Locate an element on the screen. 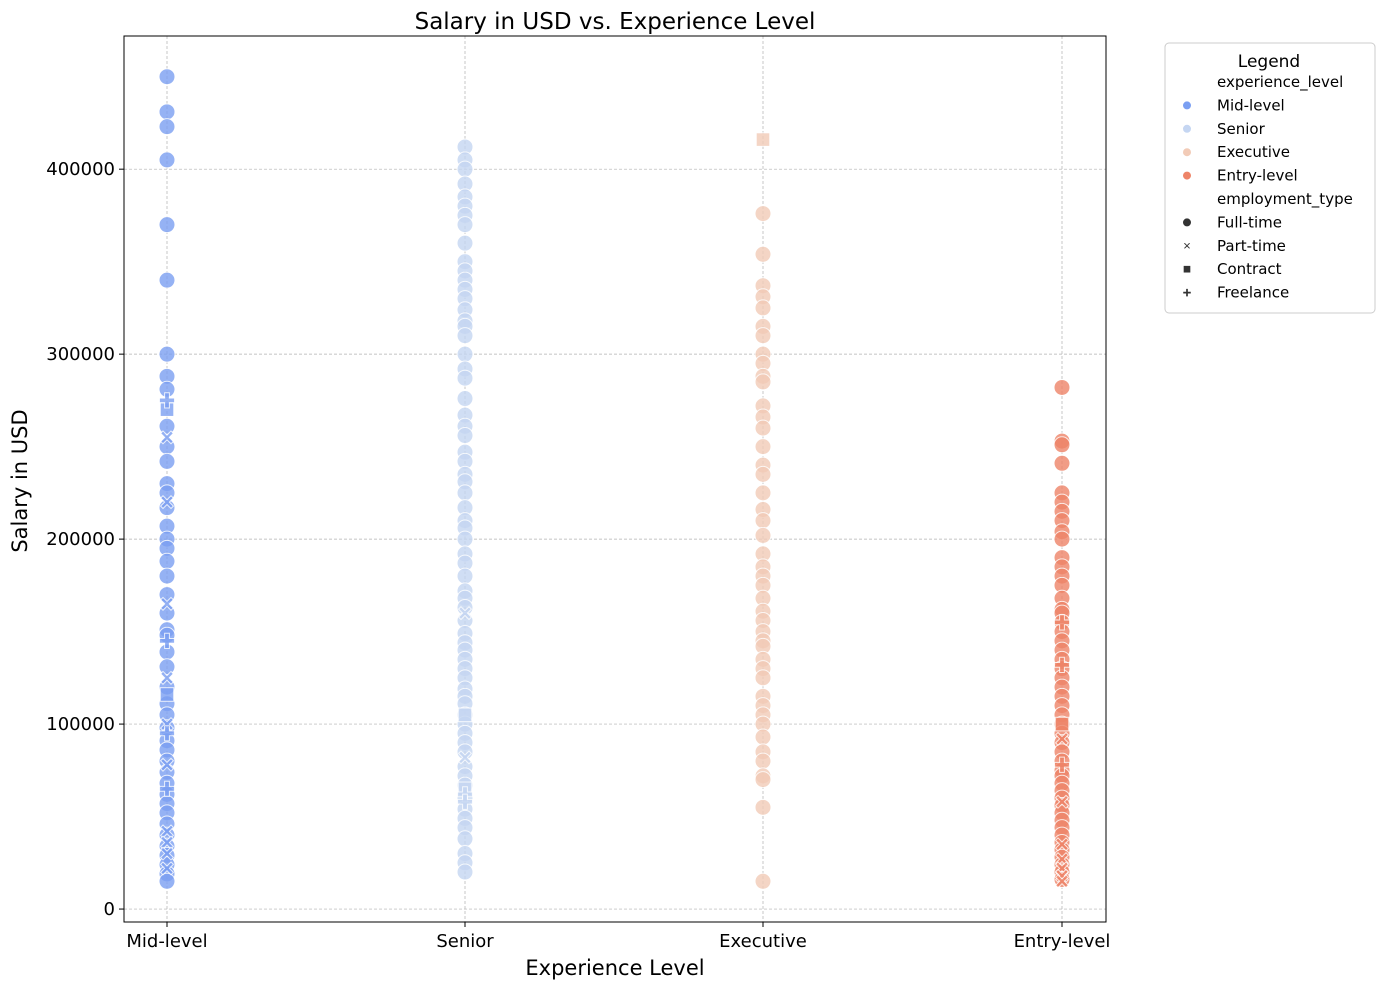 This screenshot has width=1384, height=989. legend-title: Legend is located at coordinates (1269, 62).